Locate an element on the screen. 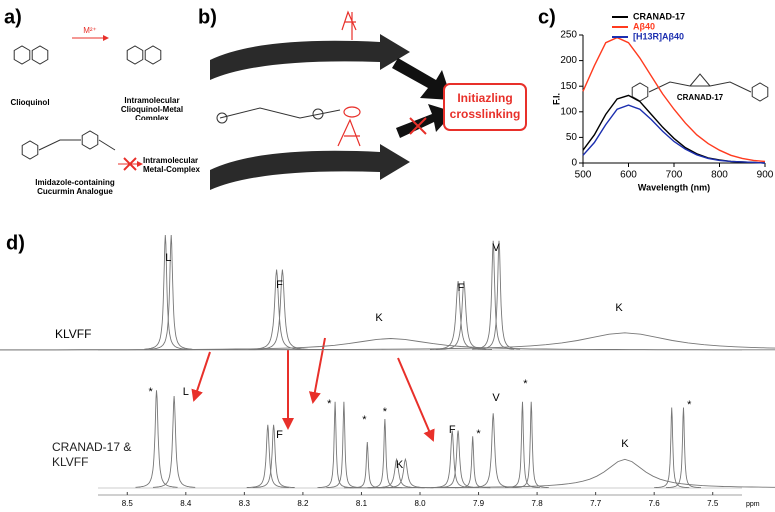 The image size is (775, 512). panel-label: a) is located at coordinates (13, 17).